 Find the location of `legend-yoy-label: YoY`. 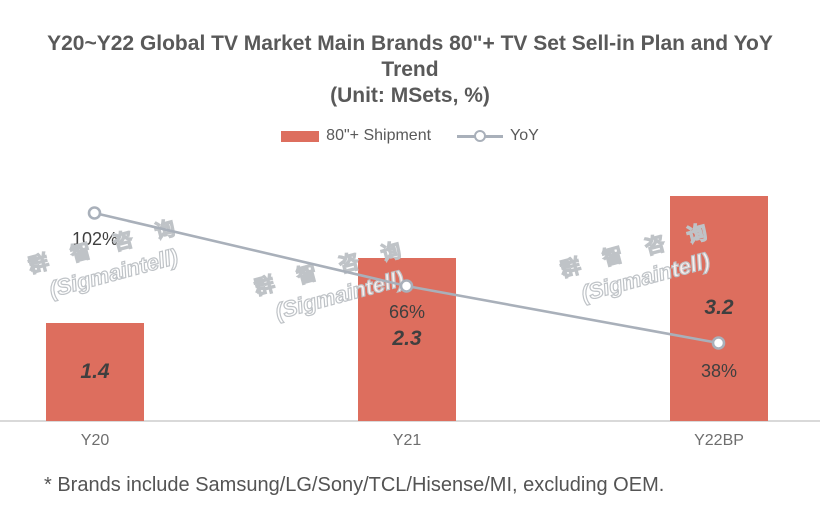

legend-yoy-label: YoY is located at coordinates (524, 135).